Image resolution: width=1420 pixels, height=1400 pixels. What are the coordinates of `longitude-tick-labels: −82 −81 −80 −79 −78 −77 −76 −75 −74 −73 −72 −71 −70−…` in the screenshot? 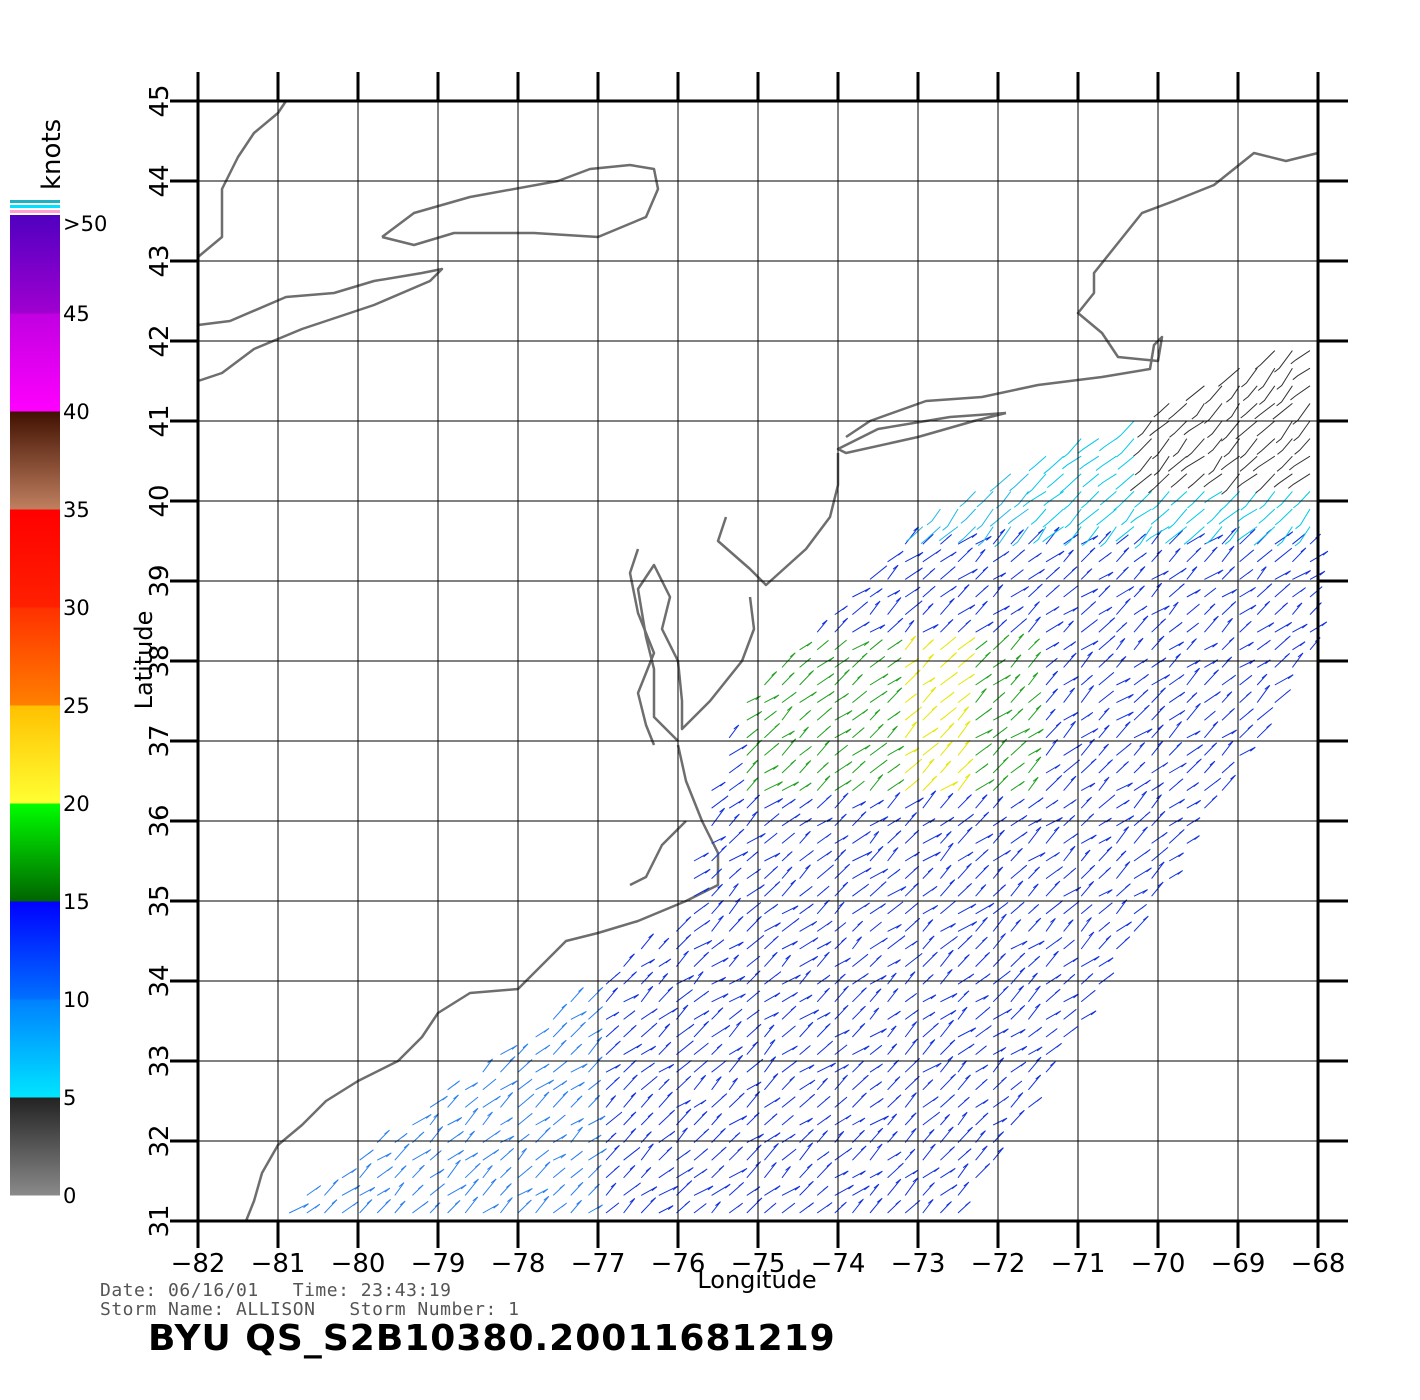 It's located at (758, 1264).